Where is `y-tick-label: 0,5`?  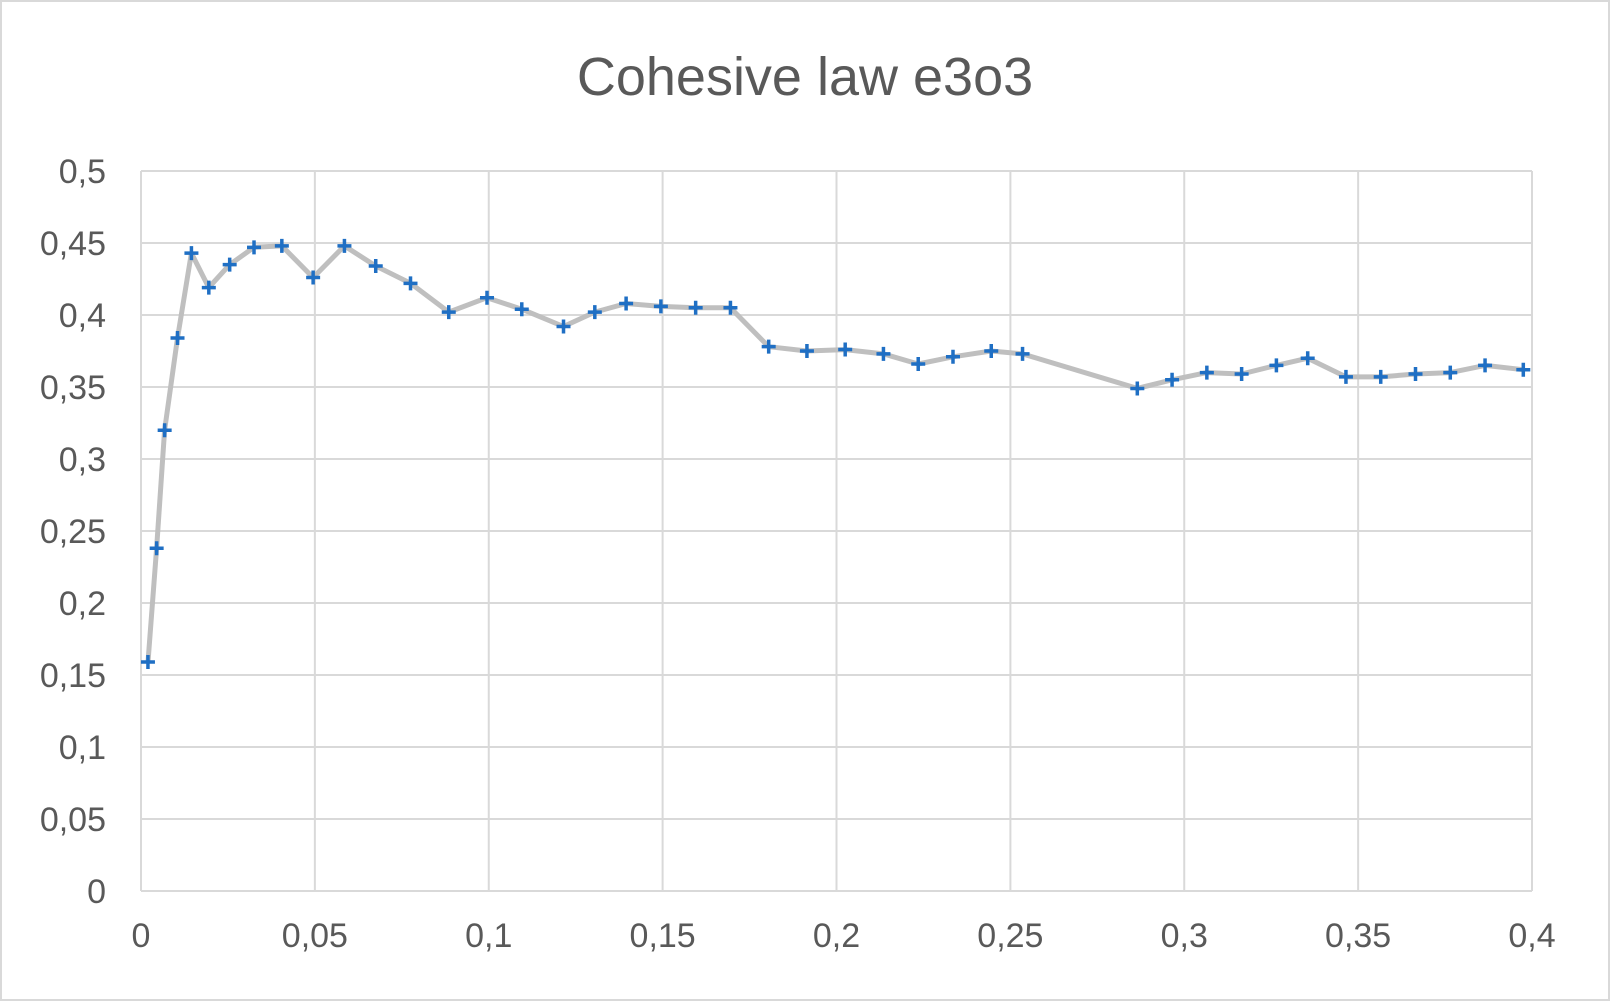
y-tick-label: 0,5 is located at coordinates (82, 172).